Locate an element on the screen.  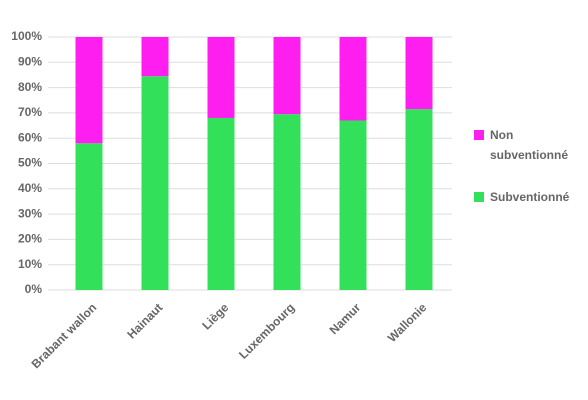
y-tick-label: 50% is located at coordinates (30, 163).